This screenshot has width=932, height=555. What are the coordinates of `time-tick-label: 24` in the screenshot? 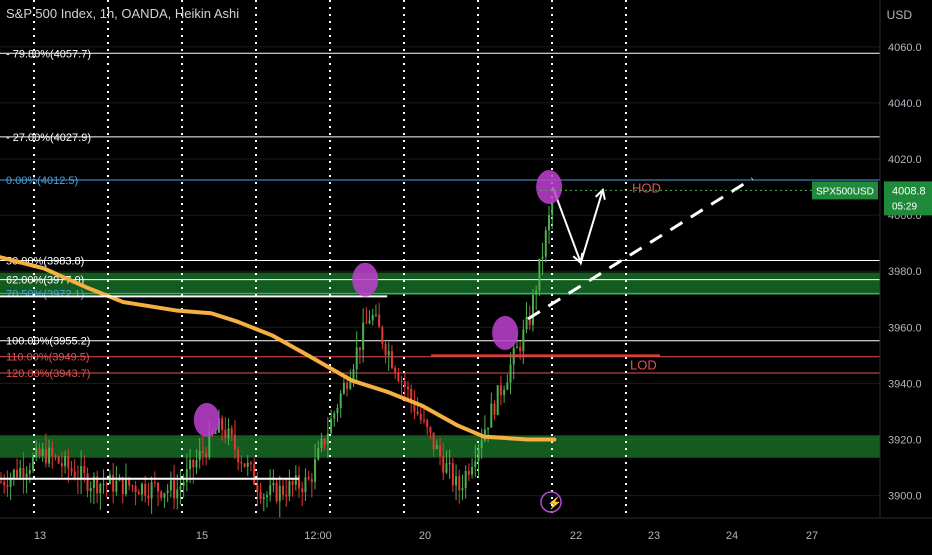 It's located at (732, 536).